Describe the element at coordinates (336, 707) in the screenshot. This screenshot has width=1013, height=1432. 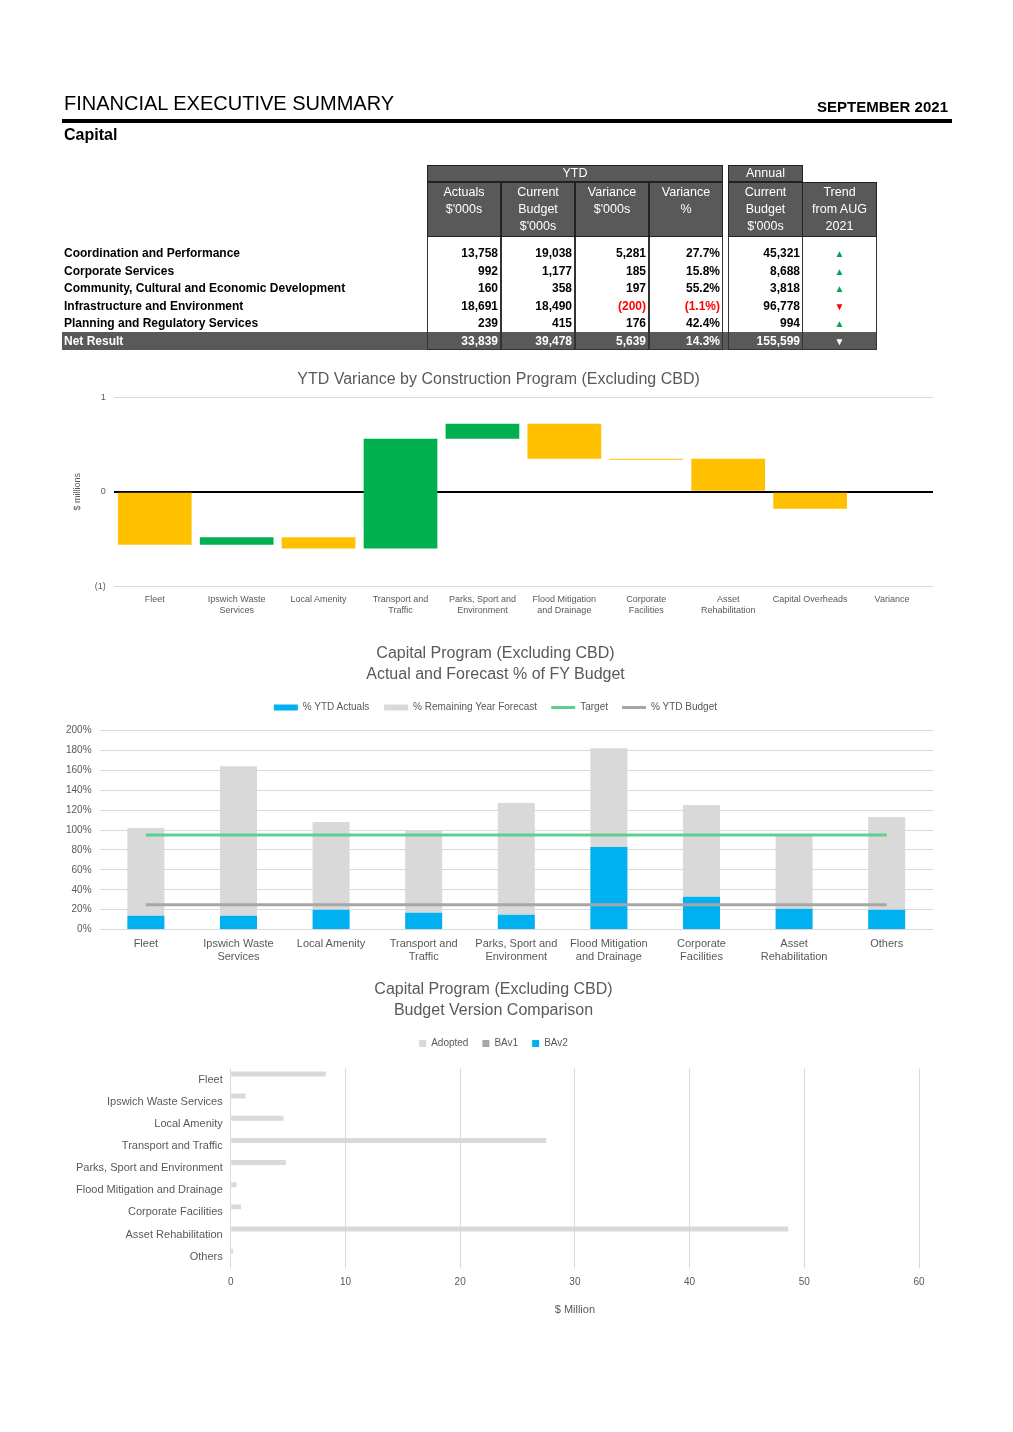
I see `legend-label: % YTD Actuals` at that location.